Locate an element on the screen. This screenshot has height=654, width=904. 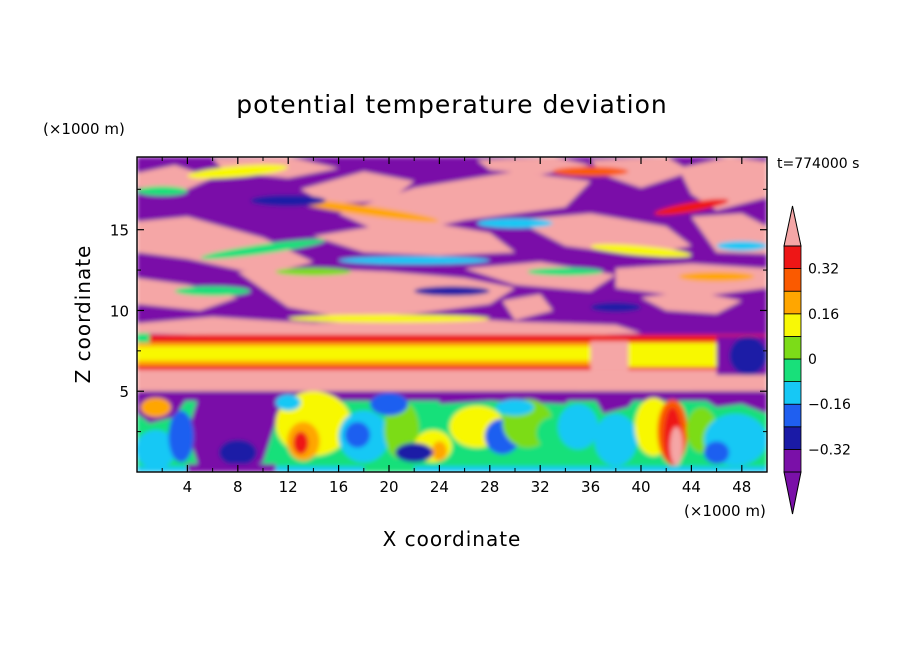
x-tick-label: 36 is located at coordinates (590, 487).